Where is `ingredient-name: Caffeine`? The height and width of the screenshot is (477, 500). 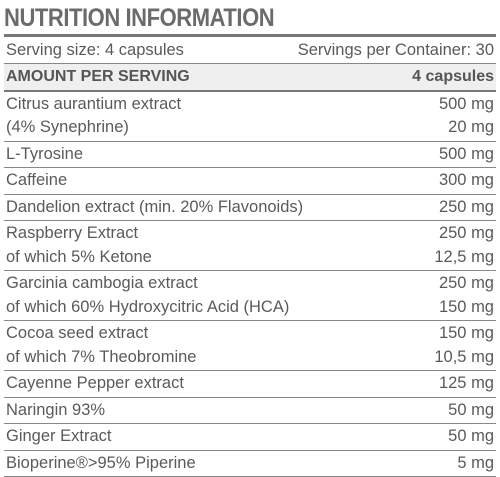 ingredient-name: Caffeine is located at coordinates (36, 181).